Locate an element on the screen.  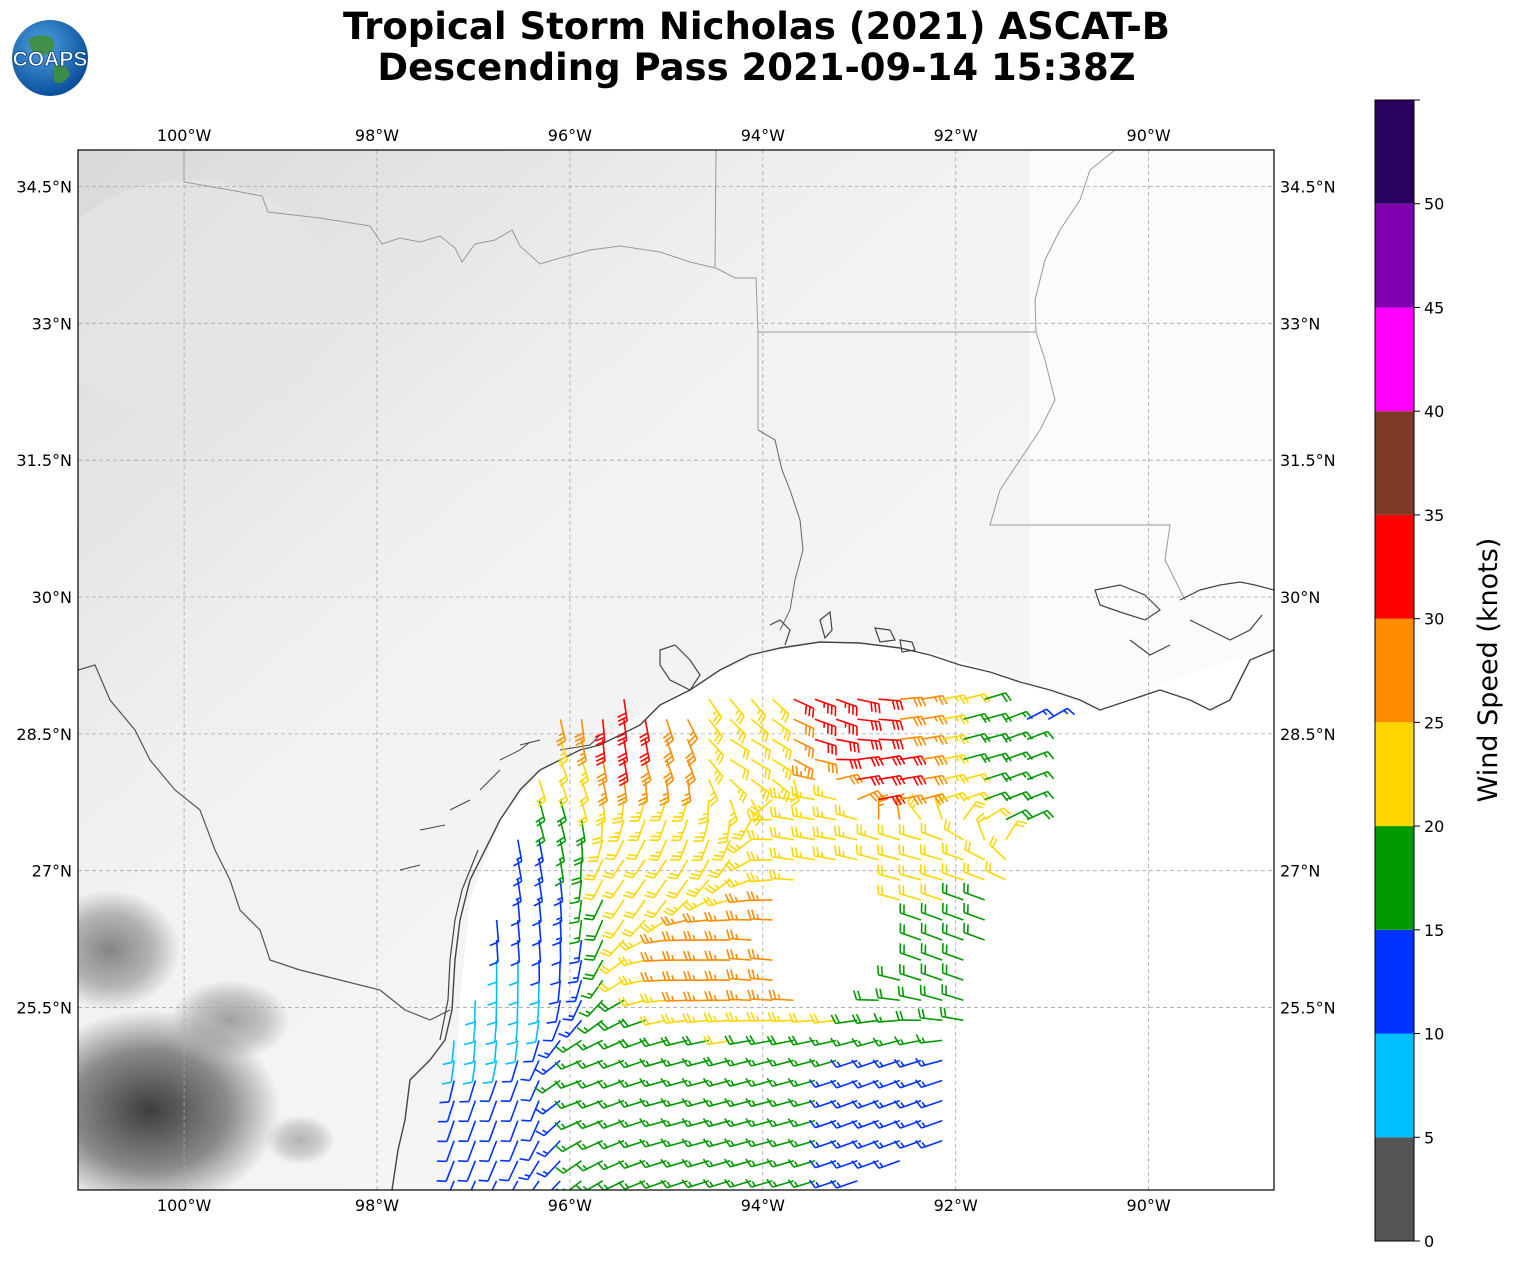
logo-text: COAPS is located at coordinates (50, 59).